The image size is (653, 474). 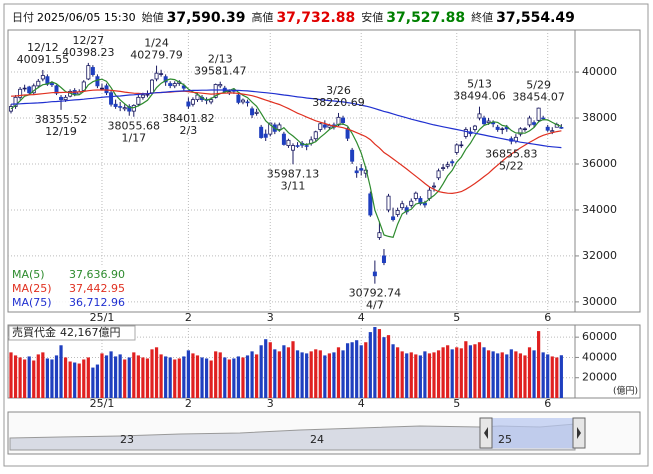 I want to click on header-label: 日付, so click(x=23, y=17).